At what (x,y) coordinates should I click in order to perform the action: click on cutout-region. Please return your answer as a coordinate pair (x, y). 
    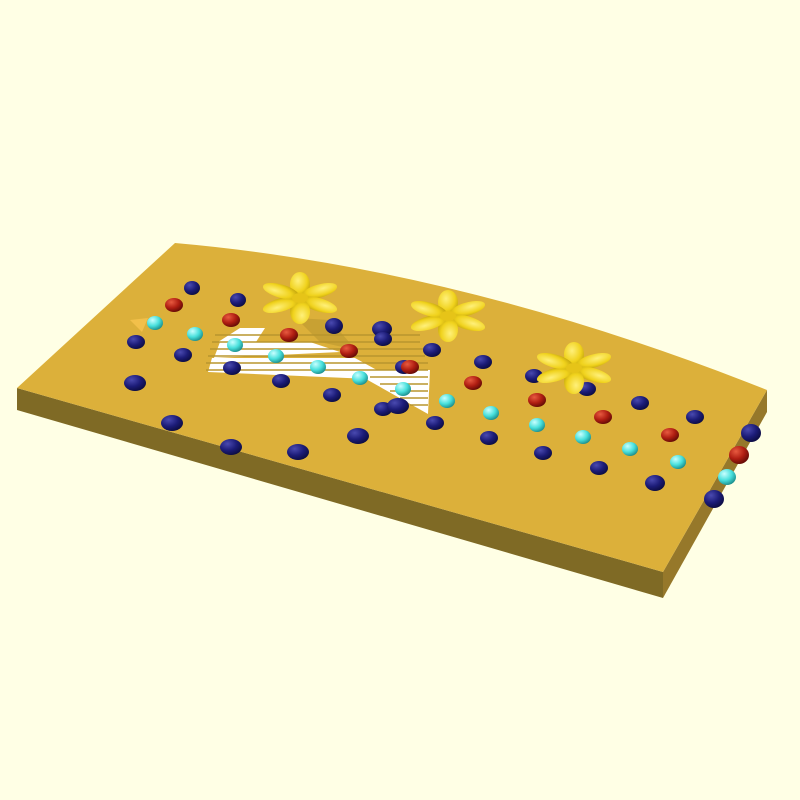
    Looking at the image, I should click on (280, 366).